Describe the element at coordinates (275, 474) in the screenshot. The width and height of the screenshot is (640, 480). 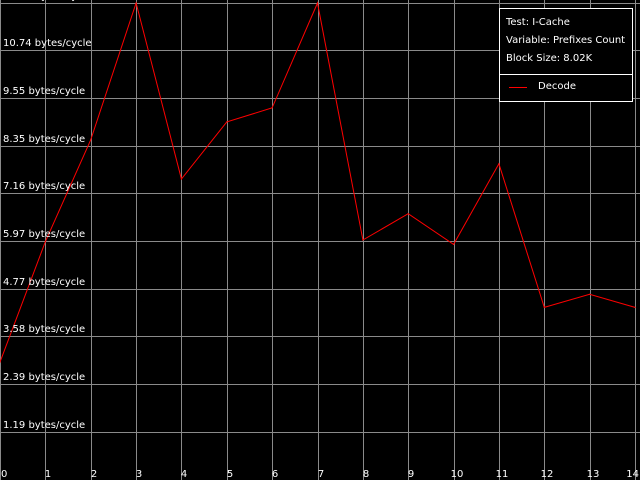
I see `x-tick-label: 6` at that location.